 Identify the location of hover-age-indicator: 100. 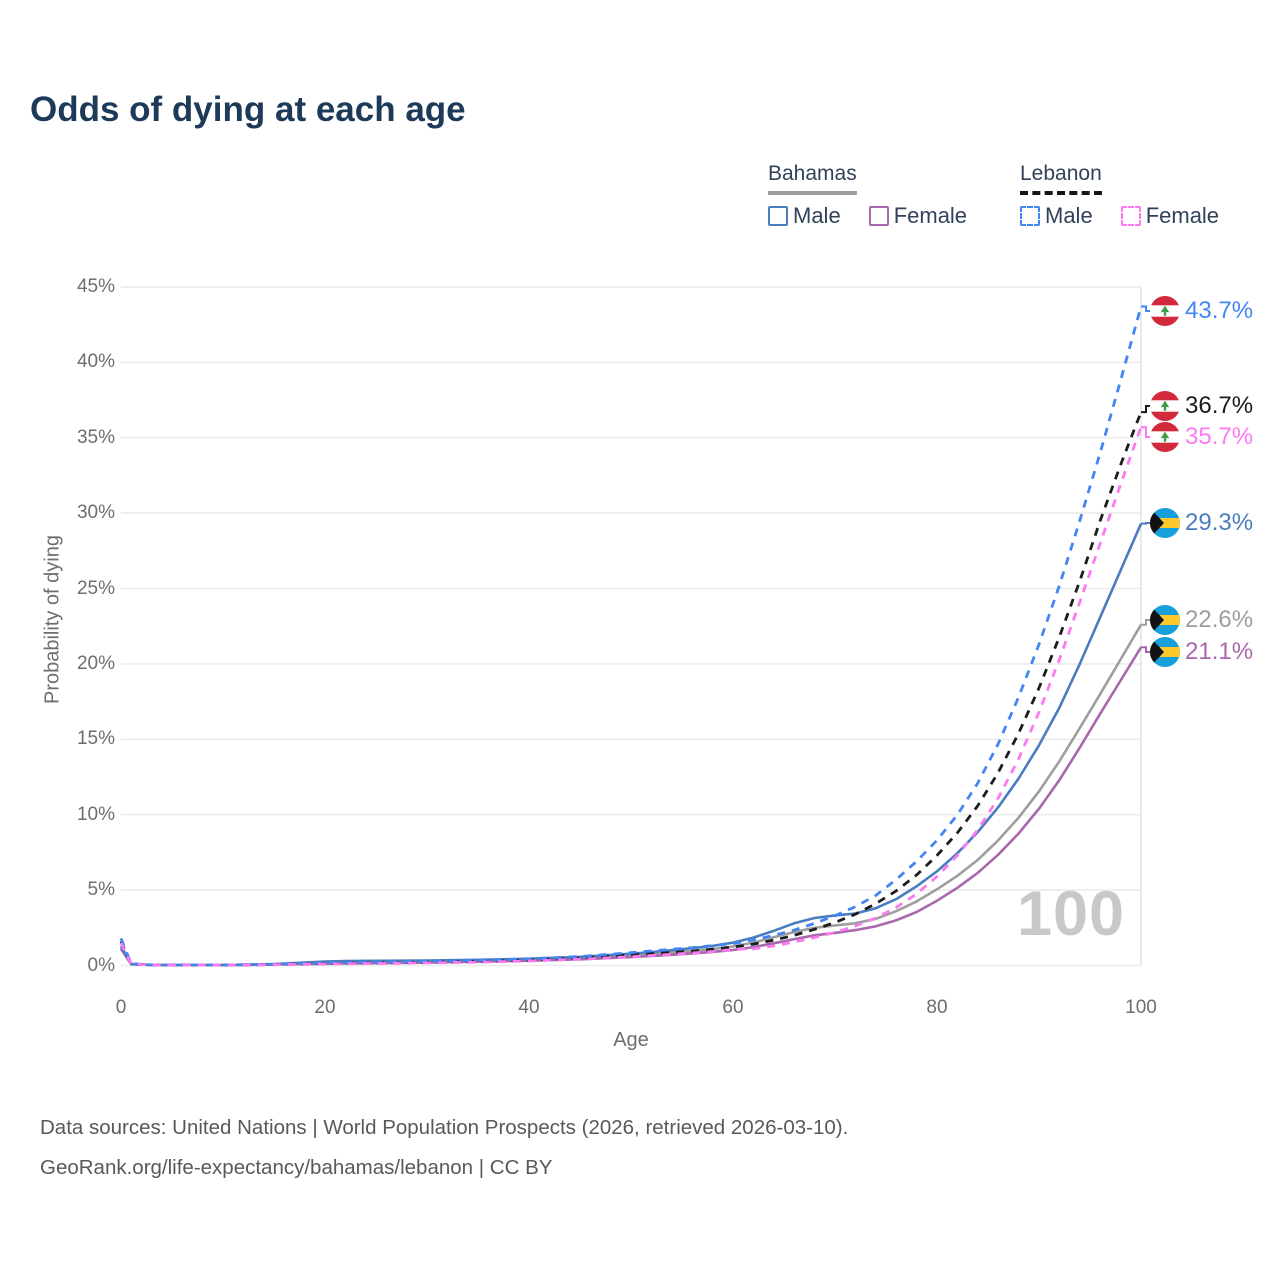
(1071, 914).